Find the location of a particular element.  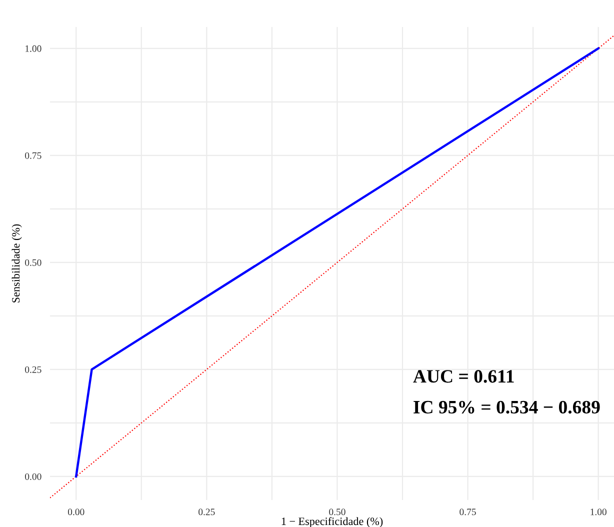

x-tick-label: 0.75 is located at coordinates (468, 512).